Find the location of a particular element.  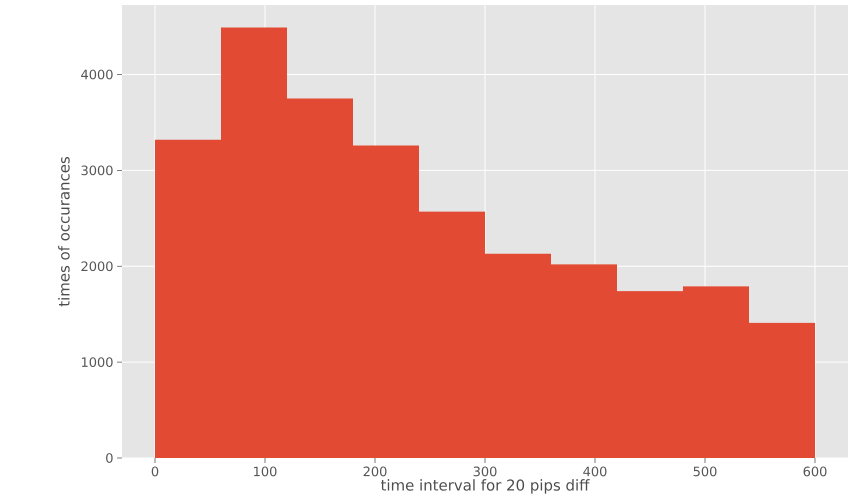

y-axis-title: times of occurances is located at coordinates (64, 231).